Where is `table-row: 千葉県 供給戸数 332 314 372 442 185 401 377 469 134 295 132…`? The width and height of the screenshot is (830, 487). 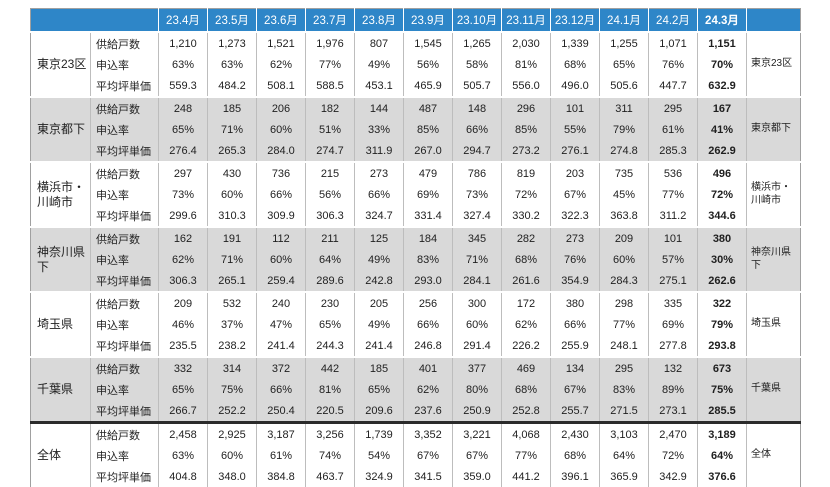
table-row: 千葉県 供給戸数 332 314 372 442 185 401 377 469 134 295 132… is located at coordinates (415, 390).